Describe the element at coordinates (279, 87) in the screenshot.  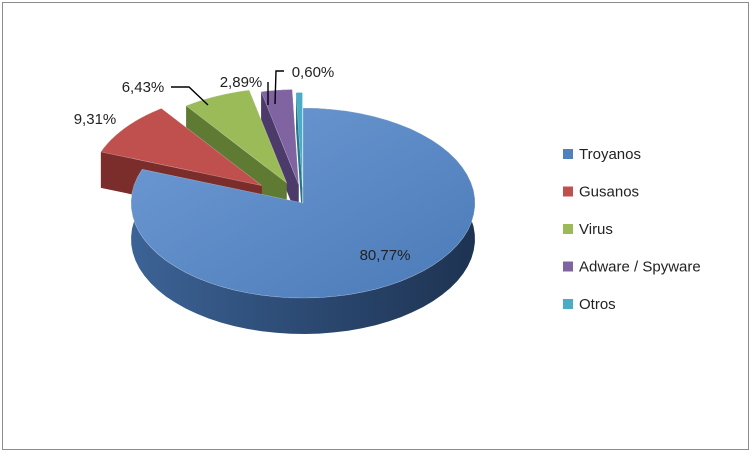
I see `leader-line-otros` at that location.